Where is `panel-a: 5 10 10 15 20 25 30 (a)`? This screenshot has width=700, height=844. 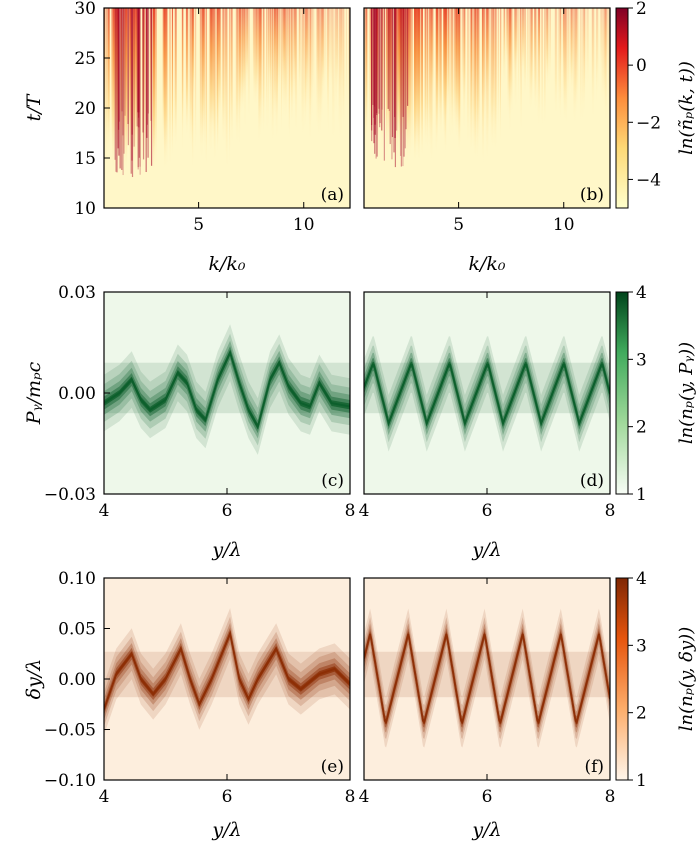
panel-a: 5 10 10 15 20 25 30 (a) is located at coordinates (212, 117).